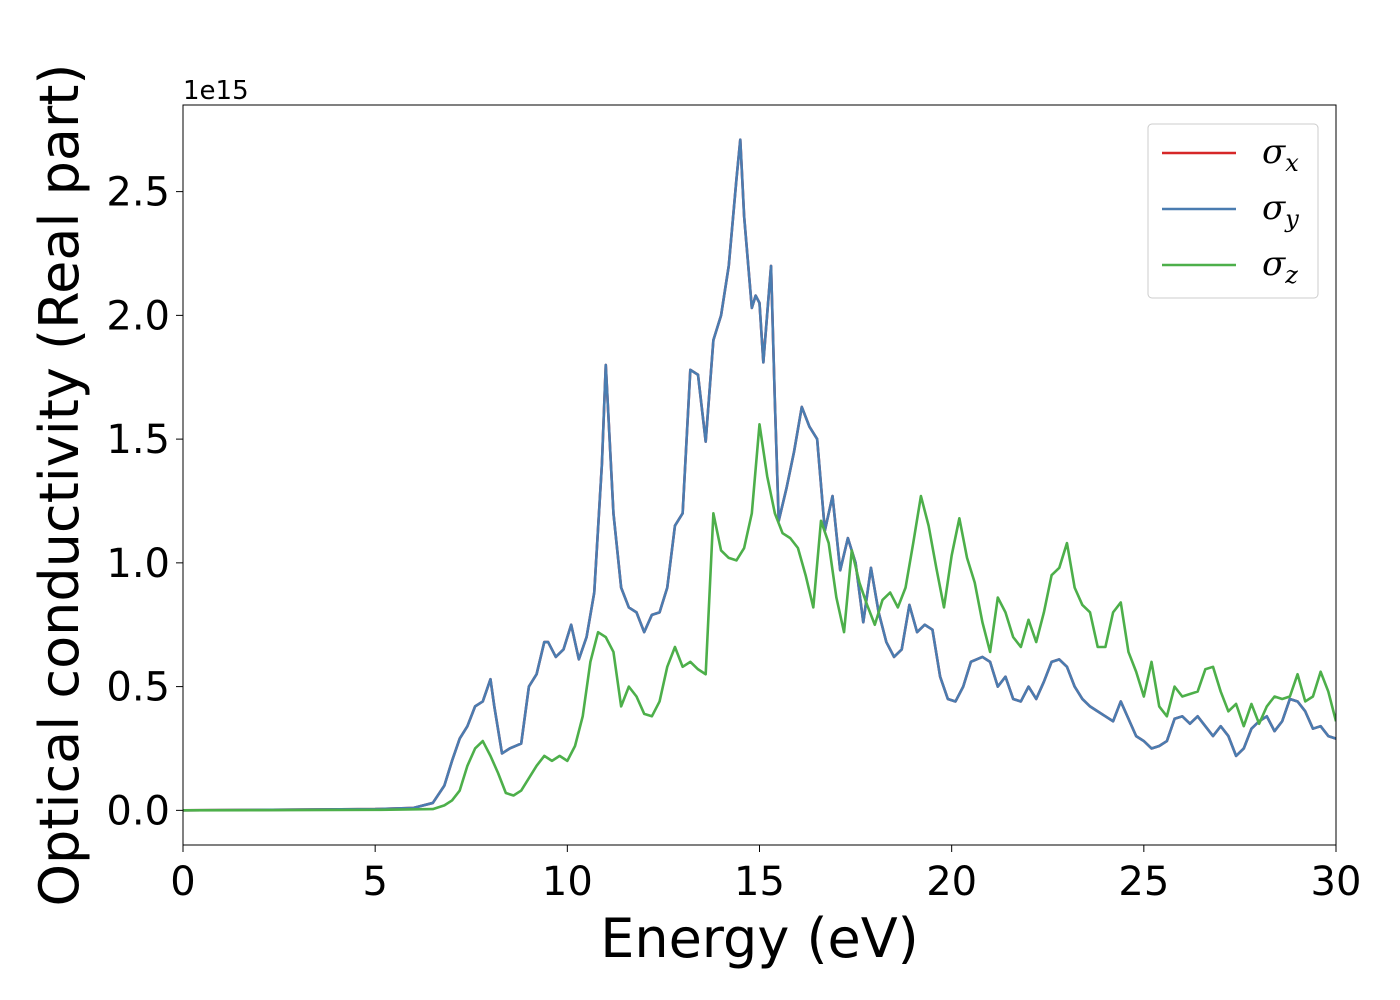 Image resolution: width=1400 pixels, height=1000 pixels. Describe the element at coordinates (138, 564) in the screenshot. I see `y-tick-label: 1.0` at that location.